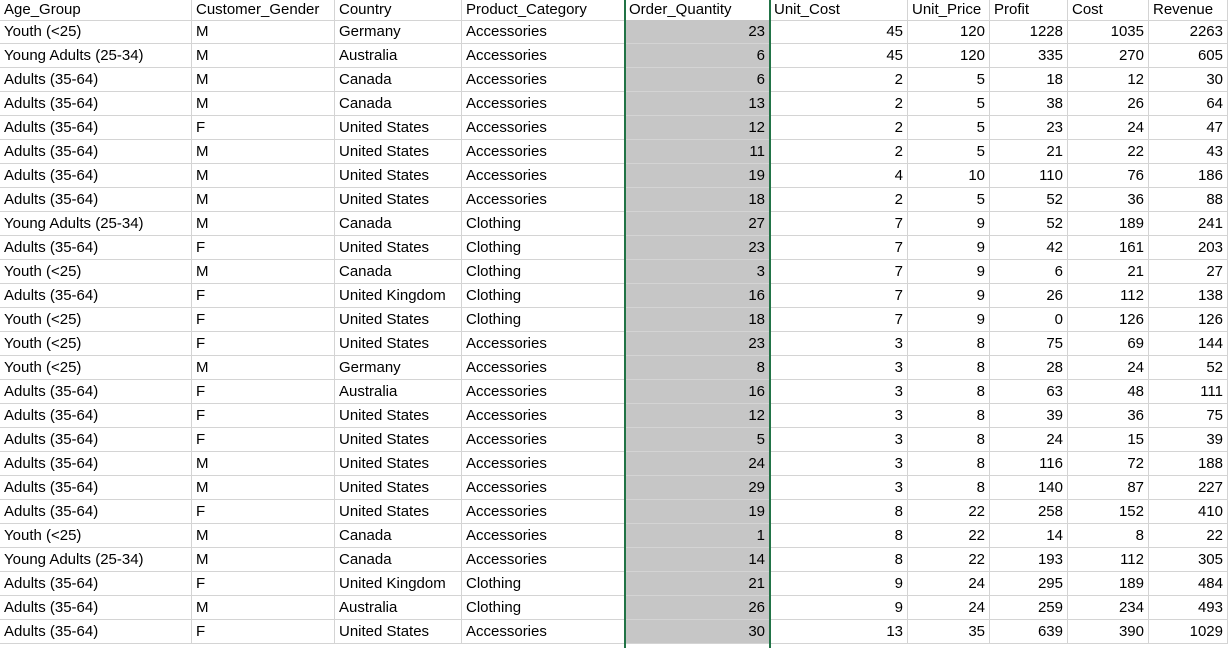 This screenshot has height=648, width=1228. Describe the element at coordinates (1108, 104) in the screenshot. I see `table-cell: 26` at that location.